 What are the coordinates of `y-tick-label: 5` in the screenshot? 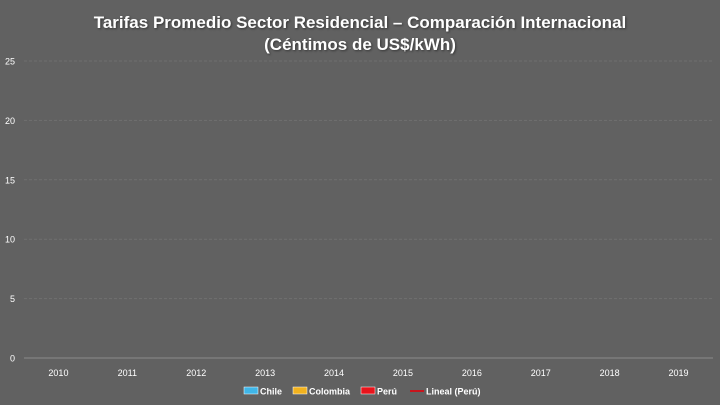 It's located at (12, 299).